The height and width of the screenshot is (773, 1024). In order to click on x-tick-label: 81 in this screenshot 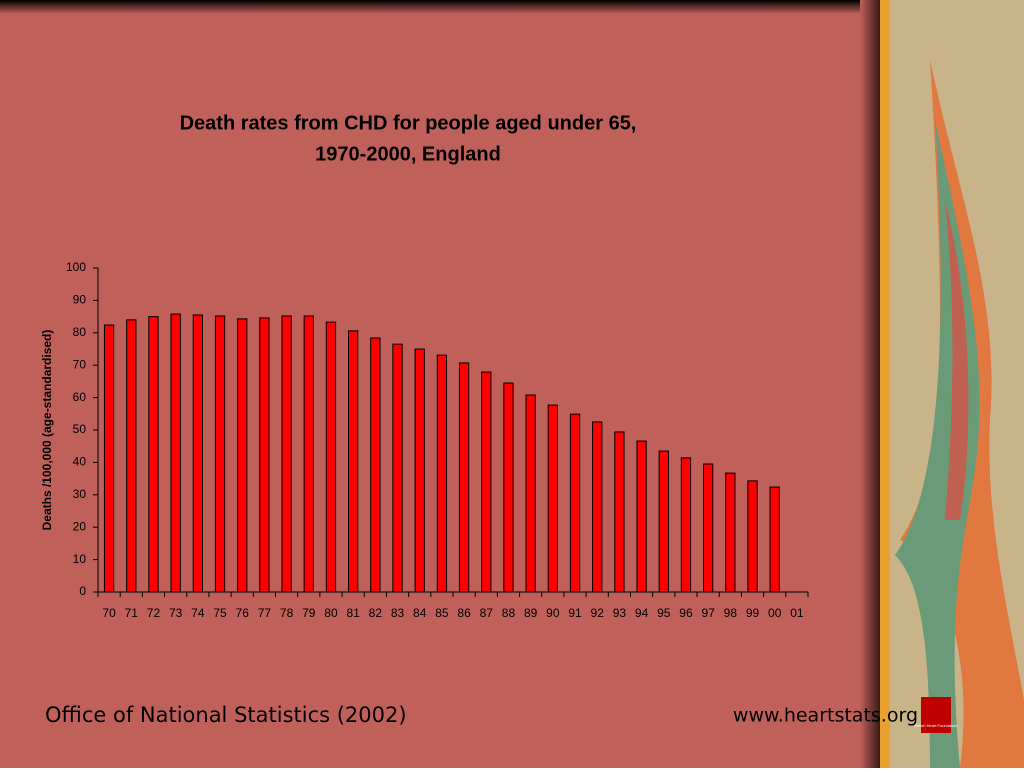, I will do `click(353, 613)`.